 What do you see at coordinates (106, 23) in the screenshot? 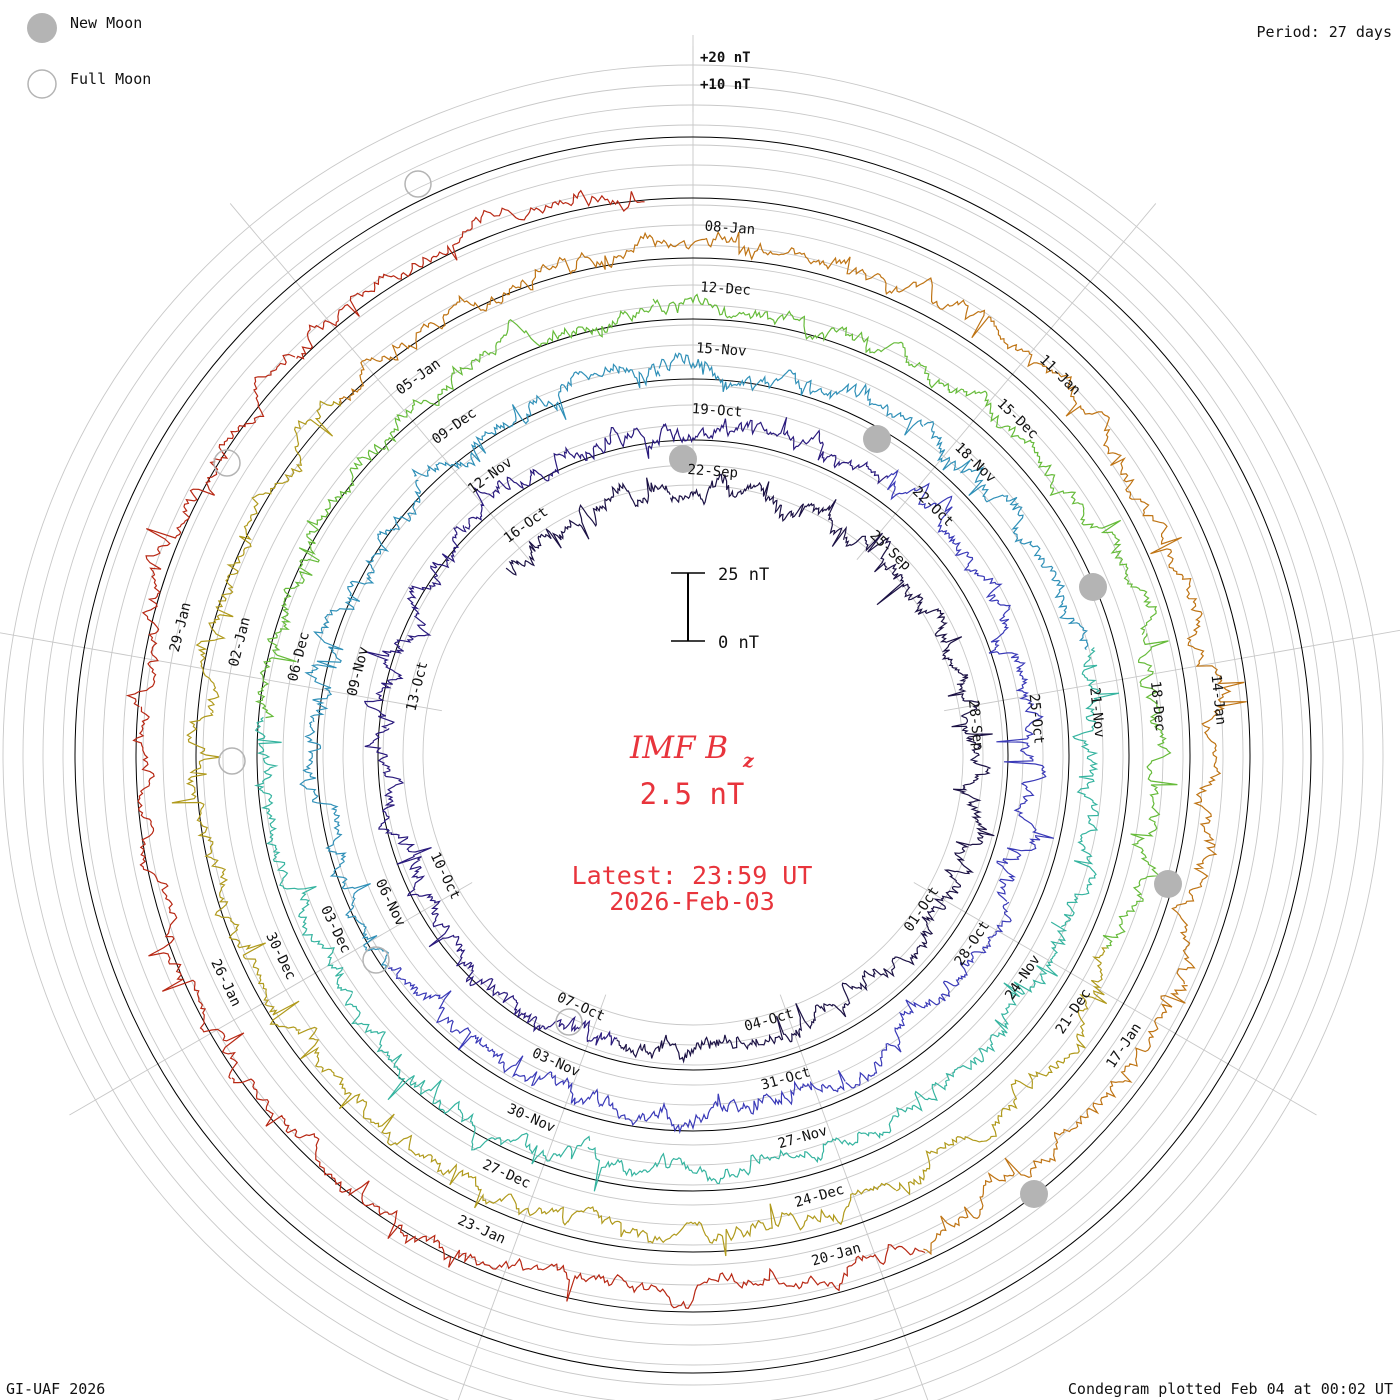
I see `new-moon-legend-label: New Moon` at bounding box center [106, 23].